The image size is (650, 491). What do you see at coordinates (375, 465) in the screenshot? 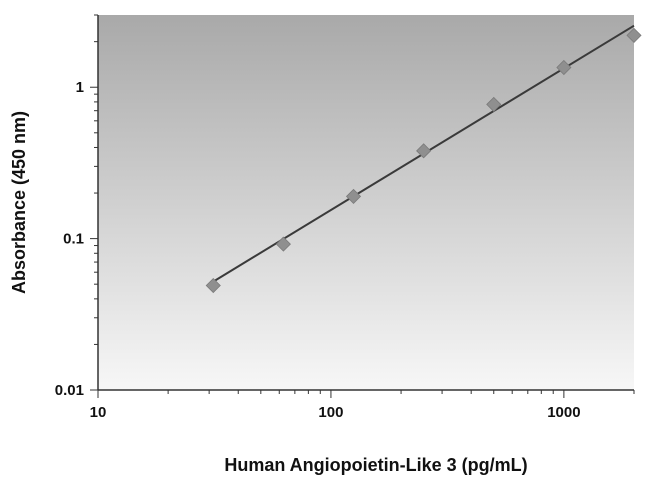
I see `x-axis-title: Human Angiopoietin-Like 3 (pg/mL)` at bounding box center [375, 465].